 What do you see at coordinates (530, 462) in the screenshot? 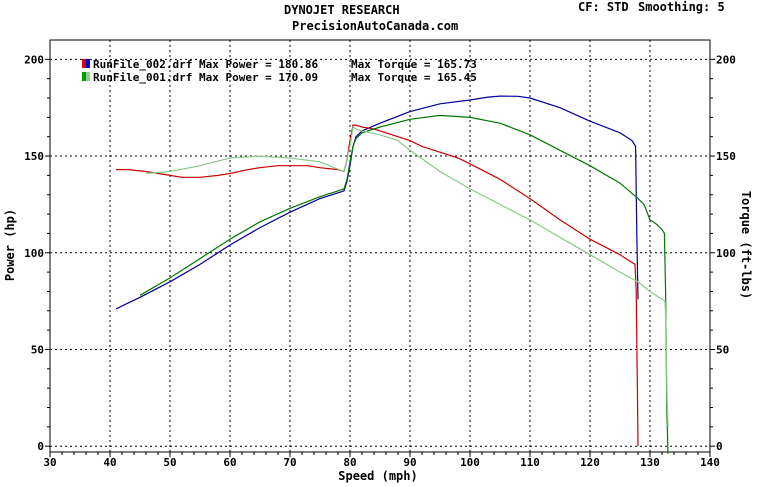
I see `x-tick-label: 110` at bounding box center [530, 462].